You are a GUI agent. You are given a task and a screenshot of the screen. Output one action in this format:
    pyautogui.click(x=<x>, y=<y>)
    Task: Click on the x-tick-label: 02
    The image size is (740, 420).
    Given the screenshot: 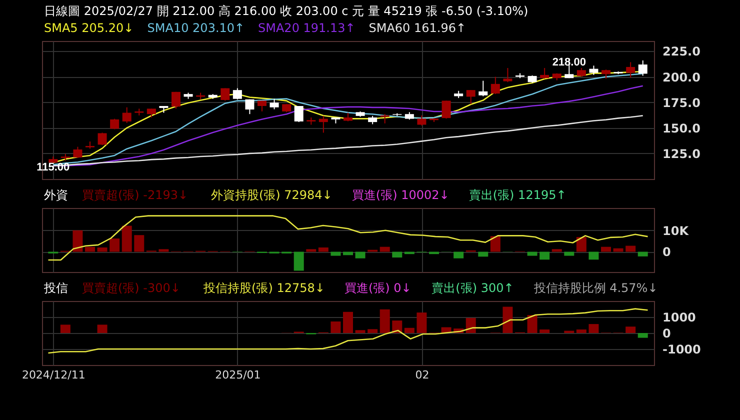 What is the action you would take?
    pyautogui.click(x=422, y=375)
    